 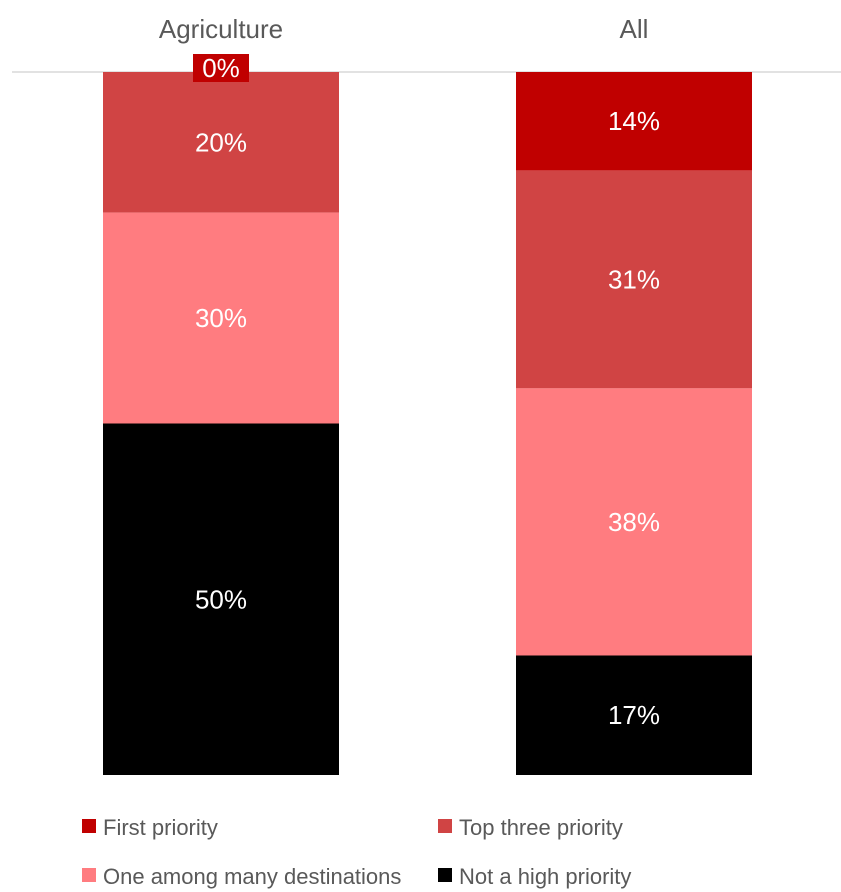 I want to click on category-label-all: All, so click(x=634, y=29).